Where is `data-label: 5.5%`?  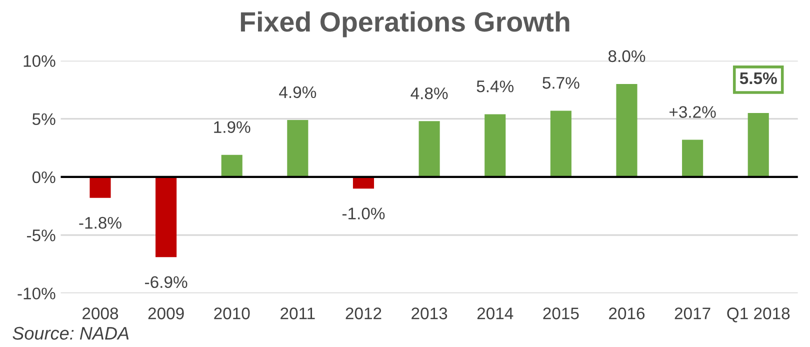 data-label: 5.5% is located at coordinates (758, 78).